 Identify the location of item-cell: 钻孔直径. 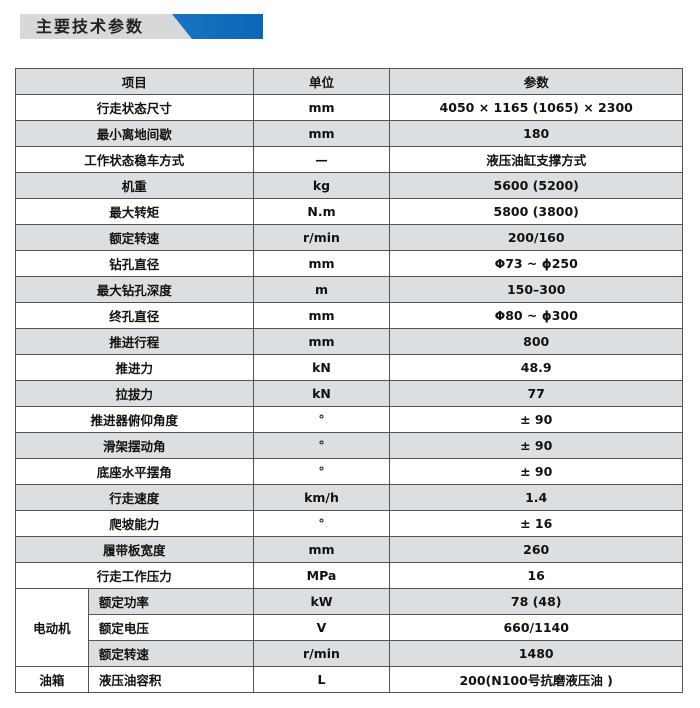
(134, 263).